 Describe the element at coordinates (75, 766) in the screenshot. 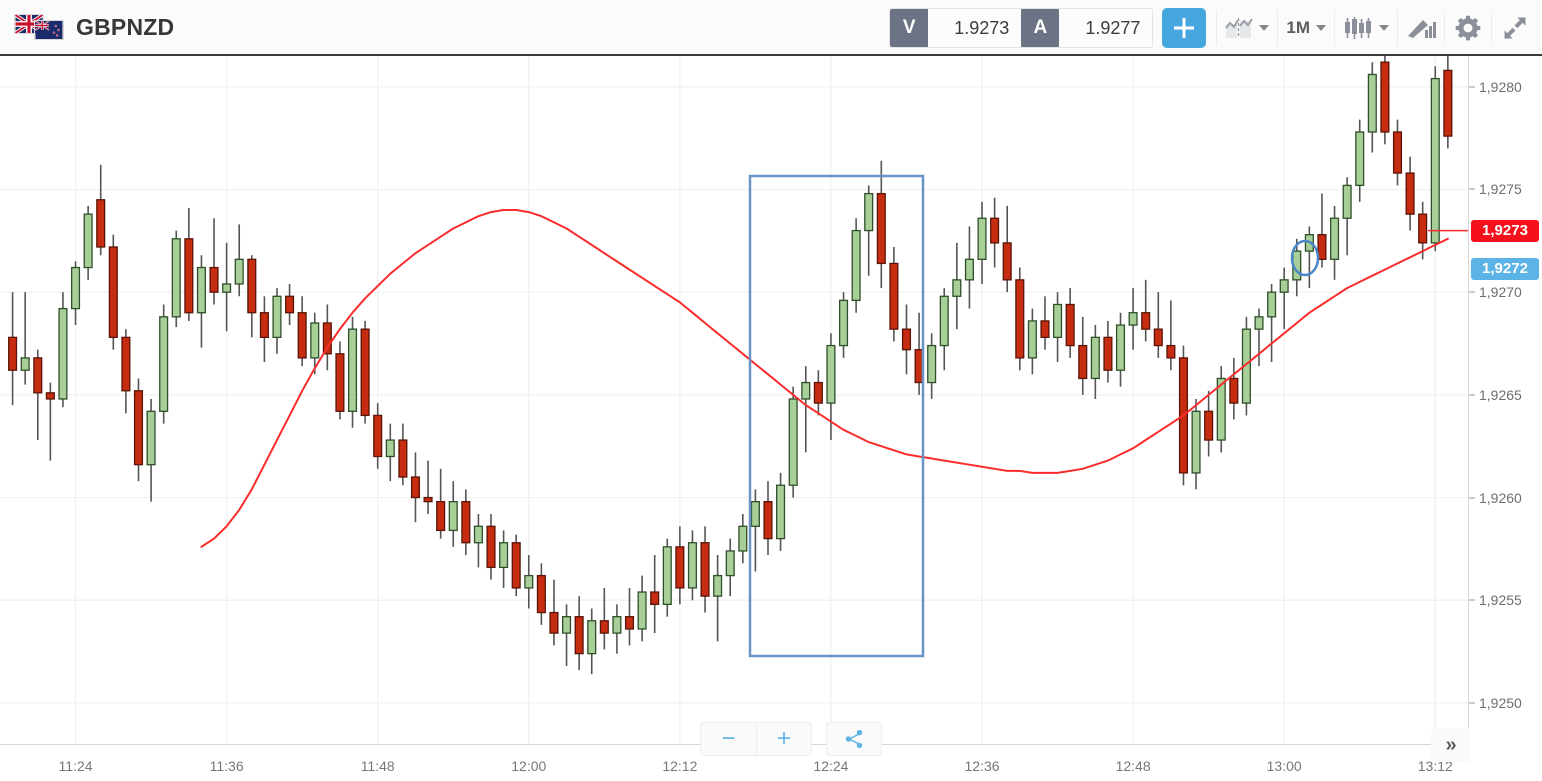

I see `time-tick-label: 11:24` at that location.